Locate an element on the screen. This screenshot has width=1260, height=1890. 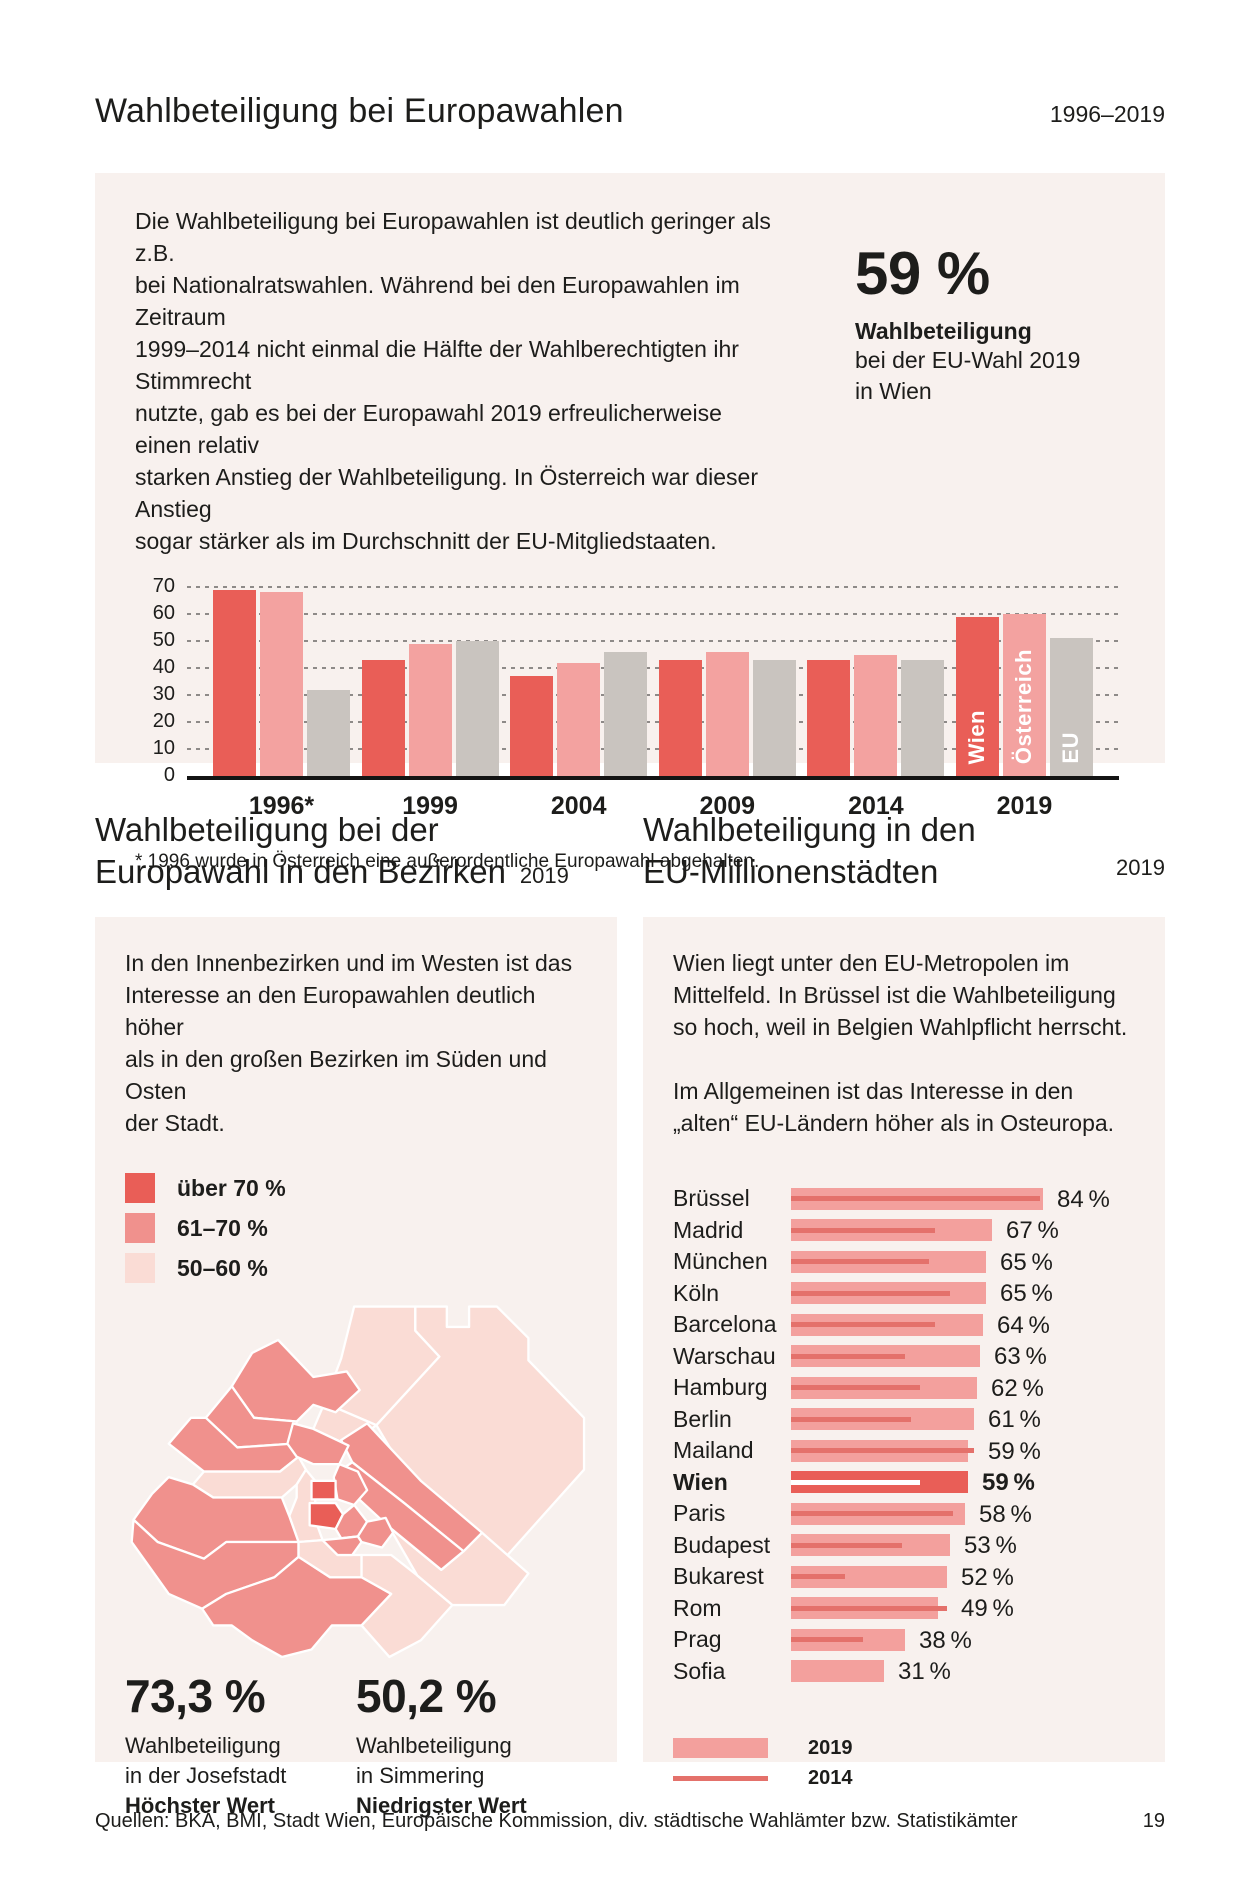
x-label-2019: 2019 is located at coordinates (1024, 806).